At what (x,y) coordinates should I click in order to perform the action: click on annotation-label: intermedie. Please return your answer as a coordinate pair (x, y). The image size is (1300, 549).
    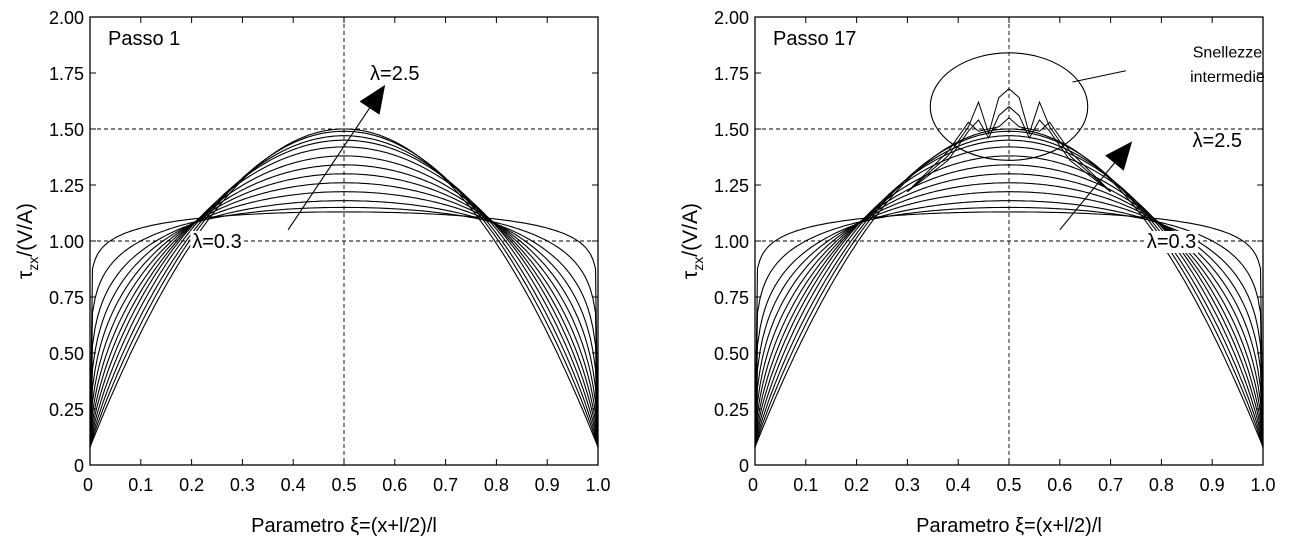
    Looking at the image, I should click on (1227, 77).